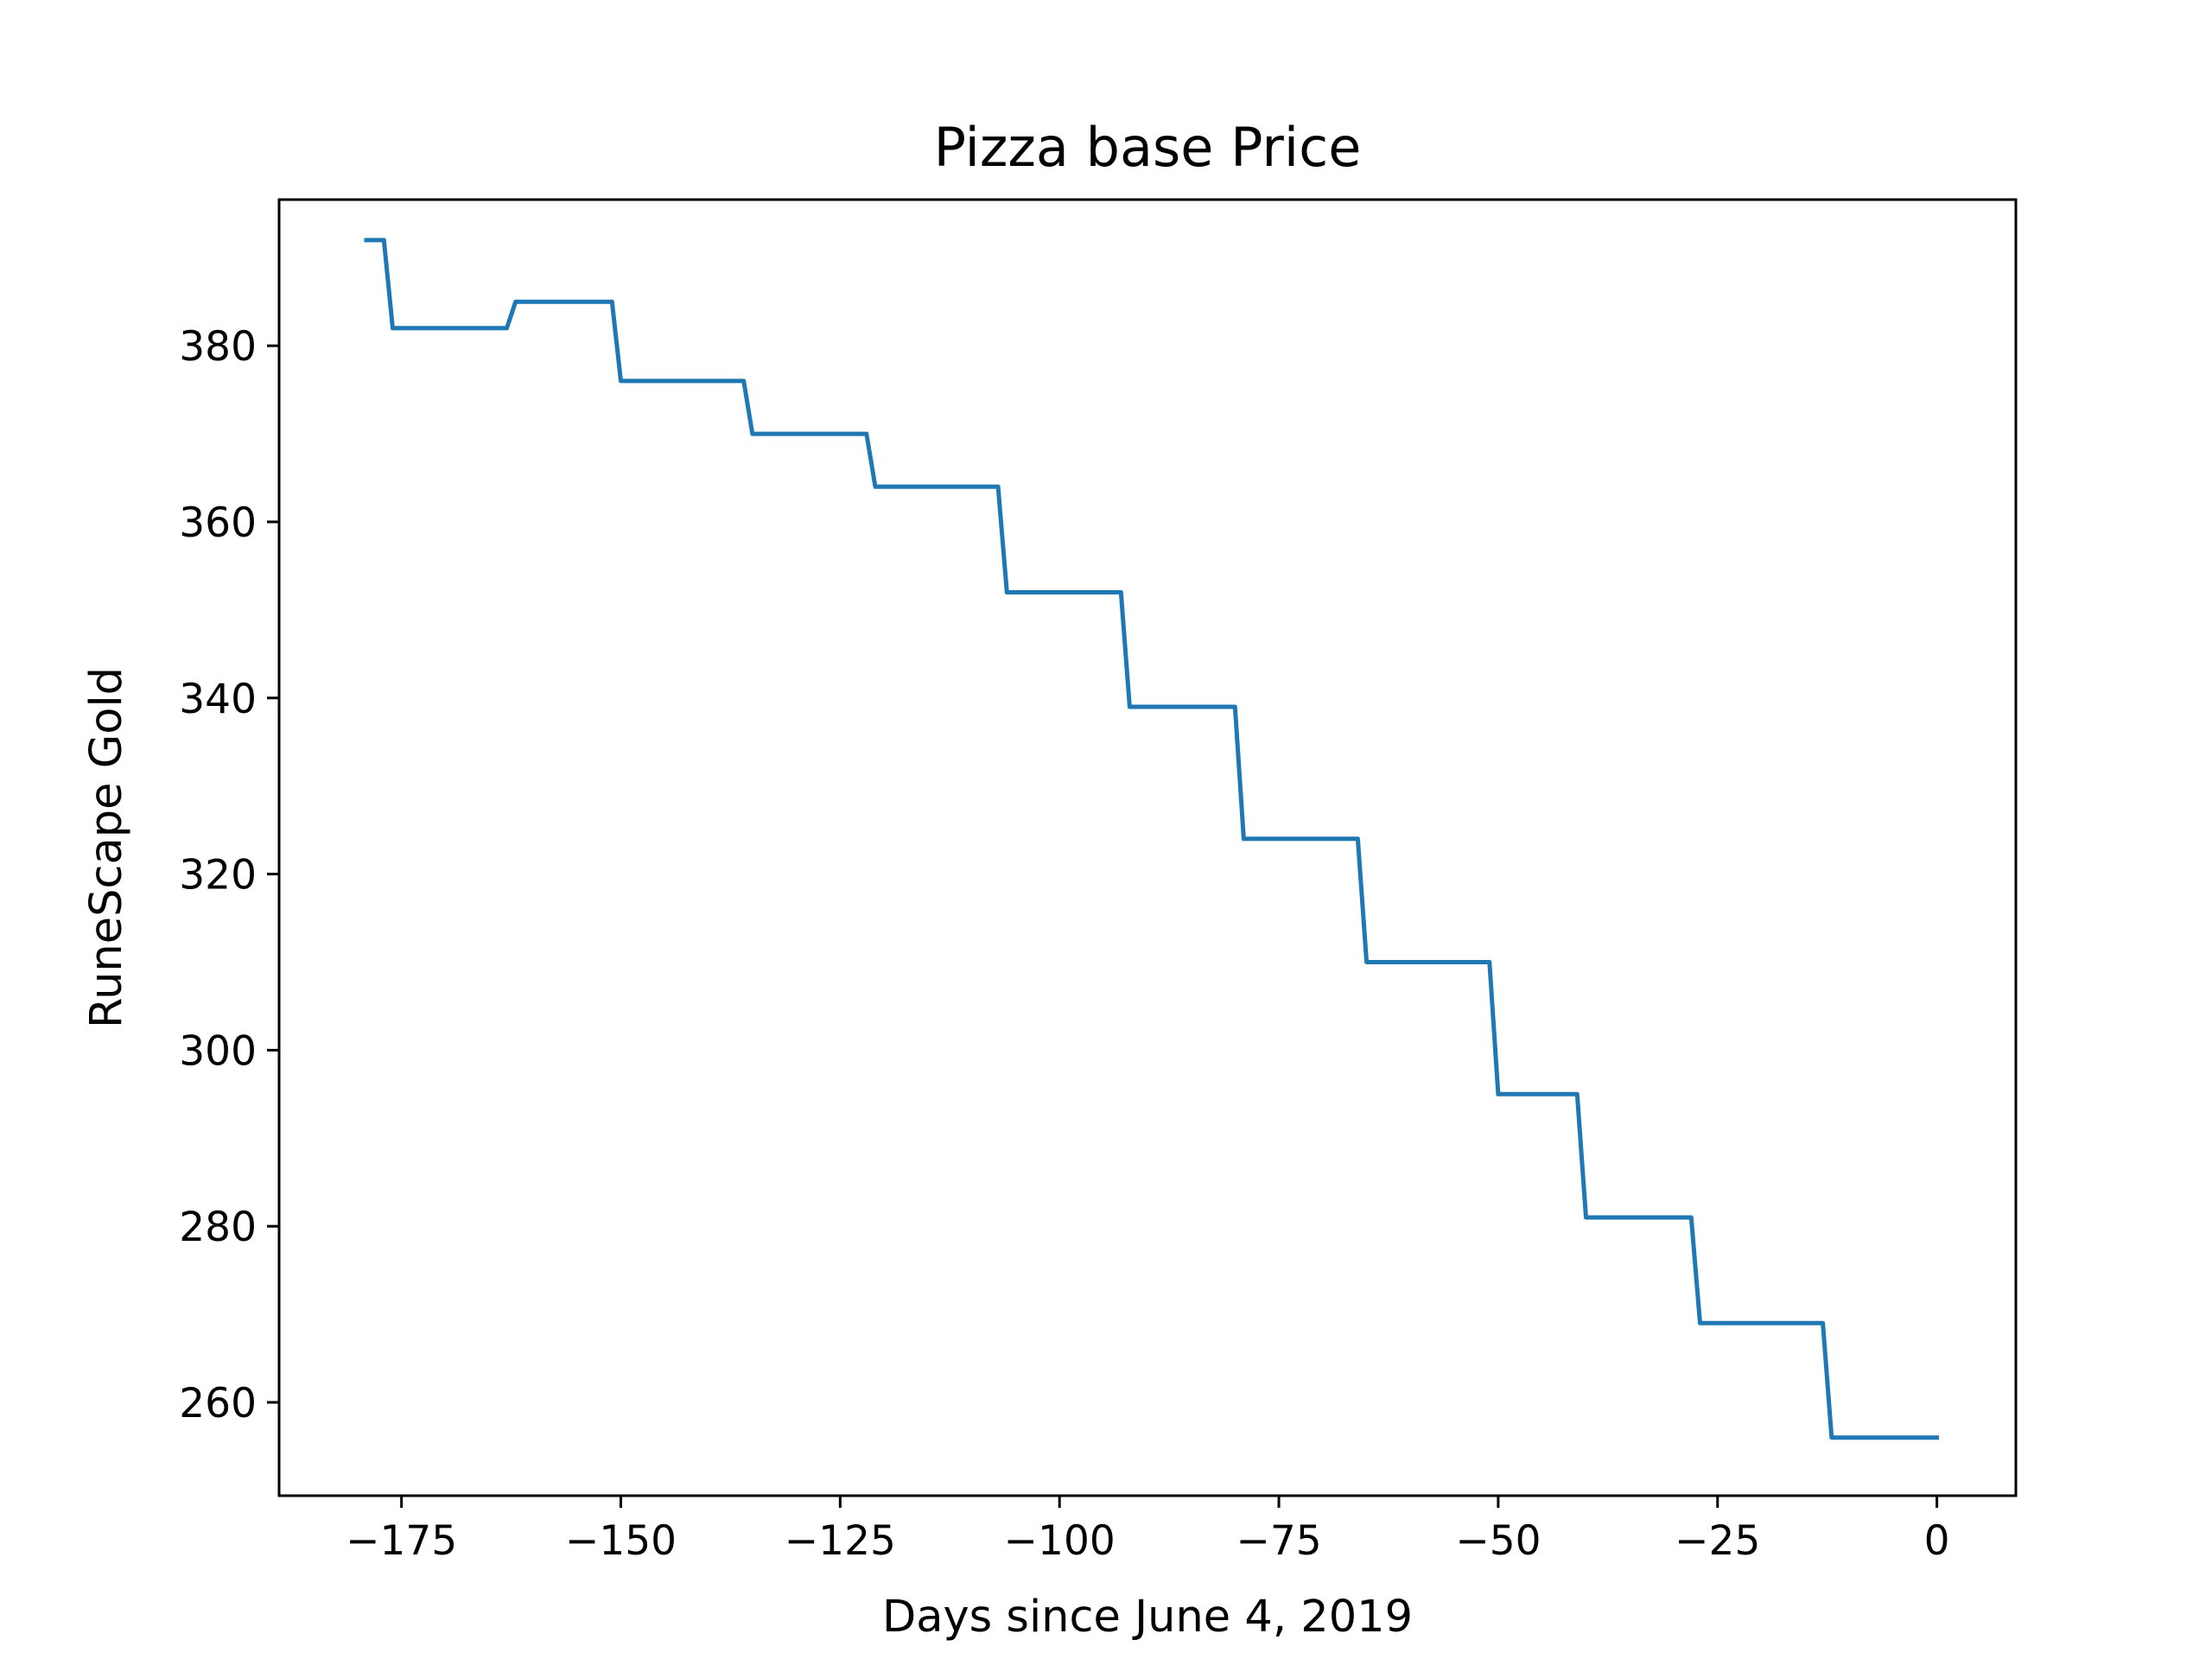 The image size is (2212, 1659). Describe the element at coordinates (1498, 1541) in the screenshot. I see `x-tick-label: −50` at that location.